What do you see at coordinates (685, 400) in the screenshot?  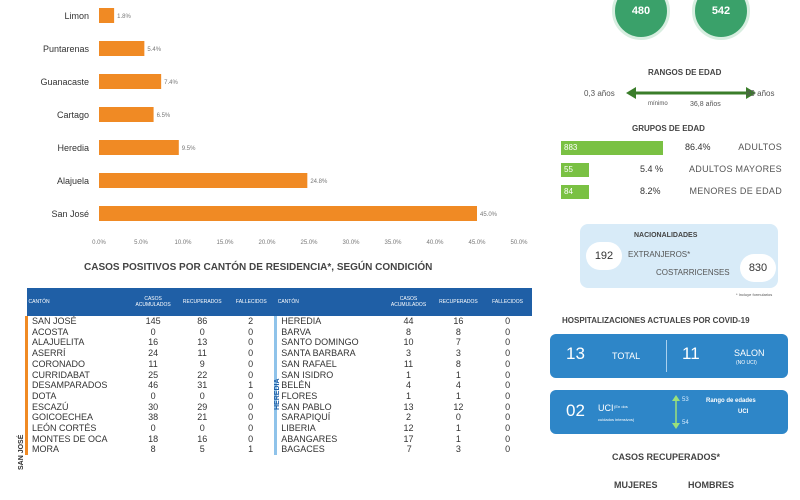 I see `hosp-uci-top: 53` at bounding box center [685, 400].